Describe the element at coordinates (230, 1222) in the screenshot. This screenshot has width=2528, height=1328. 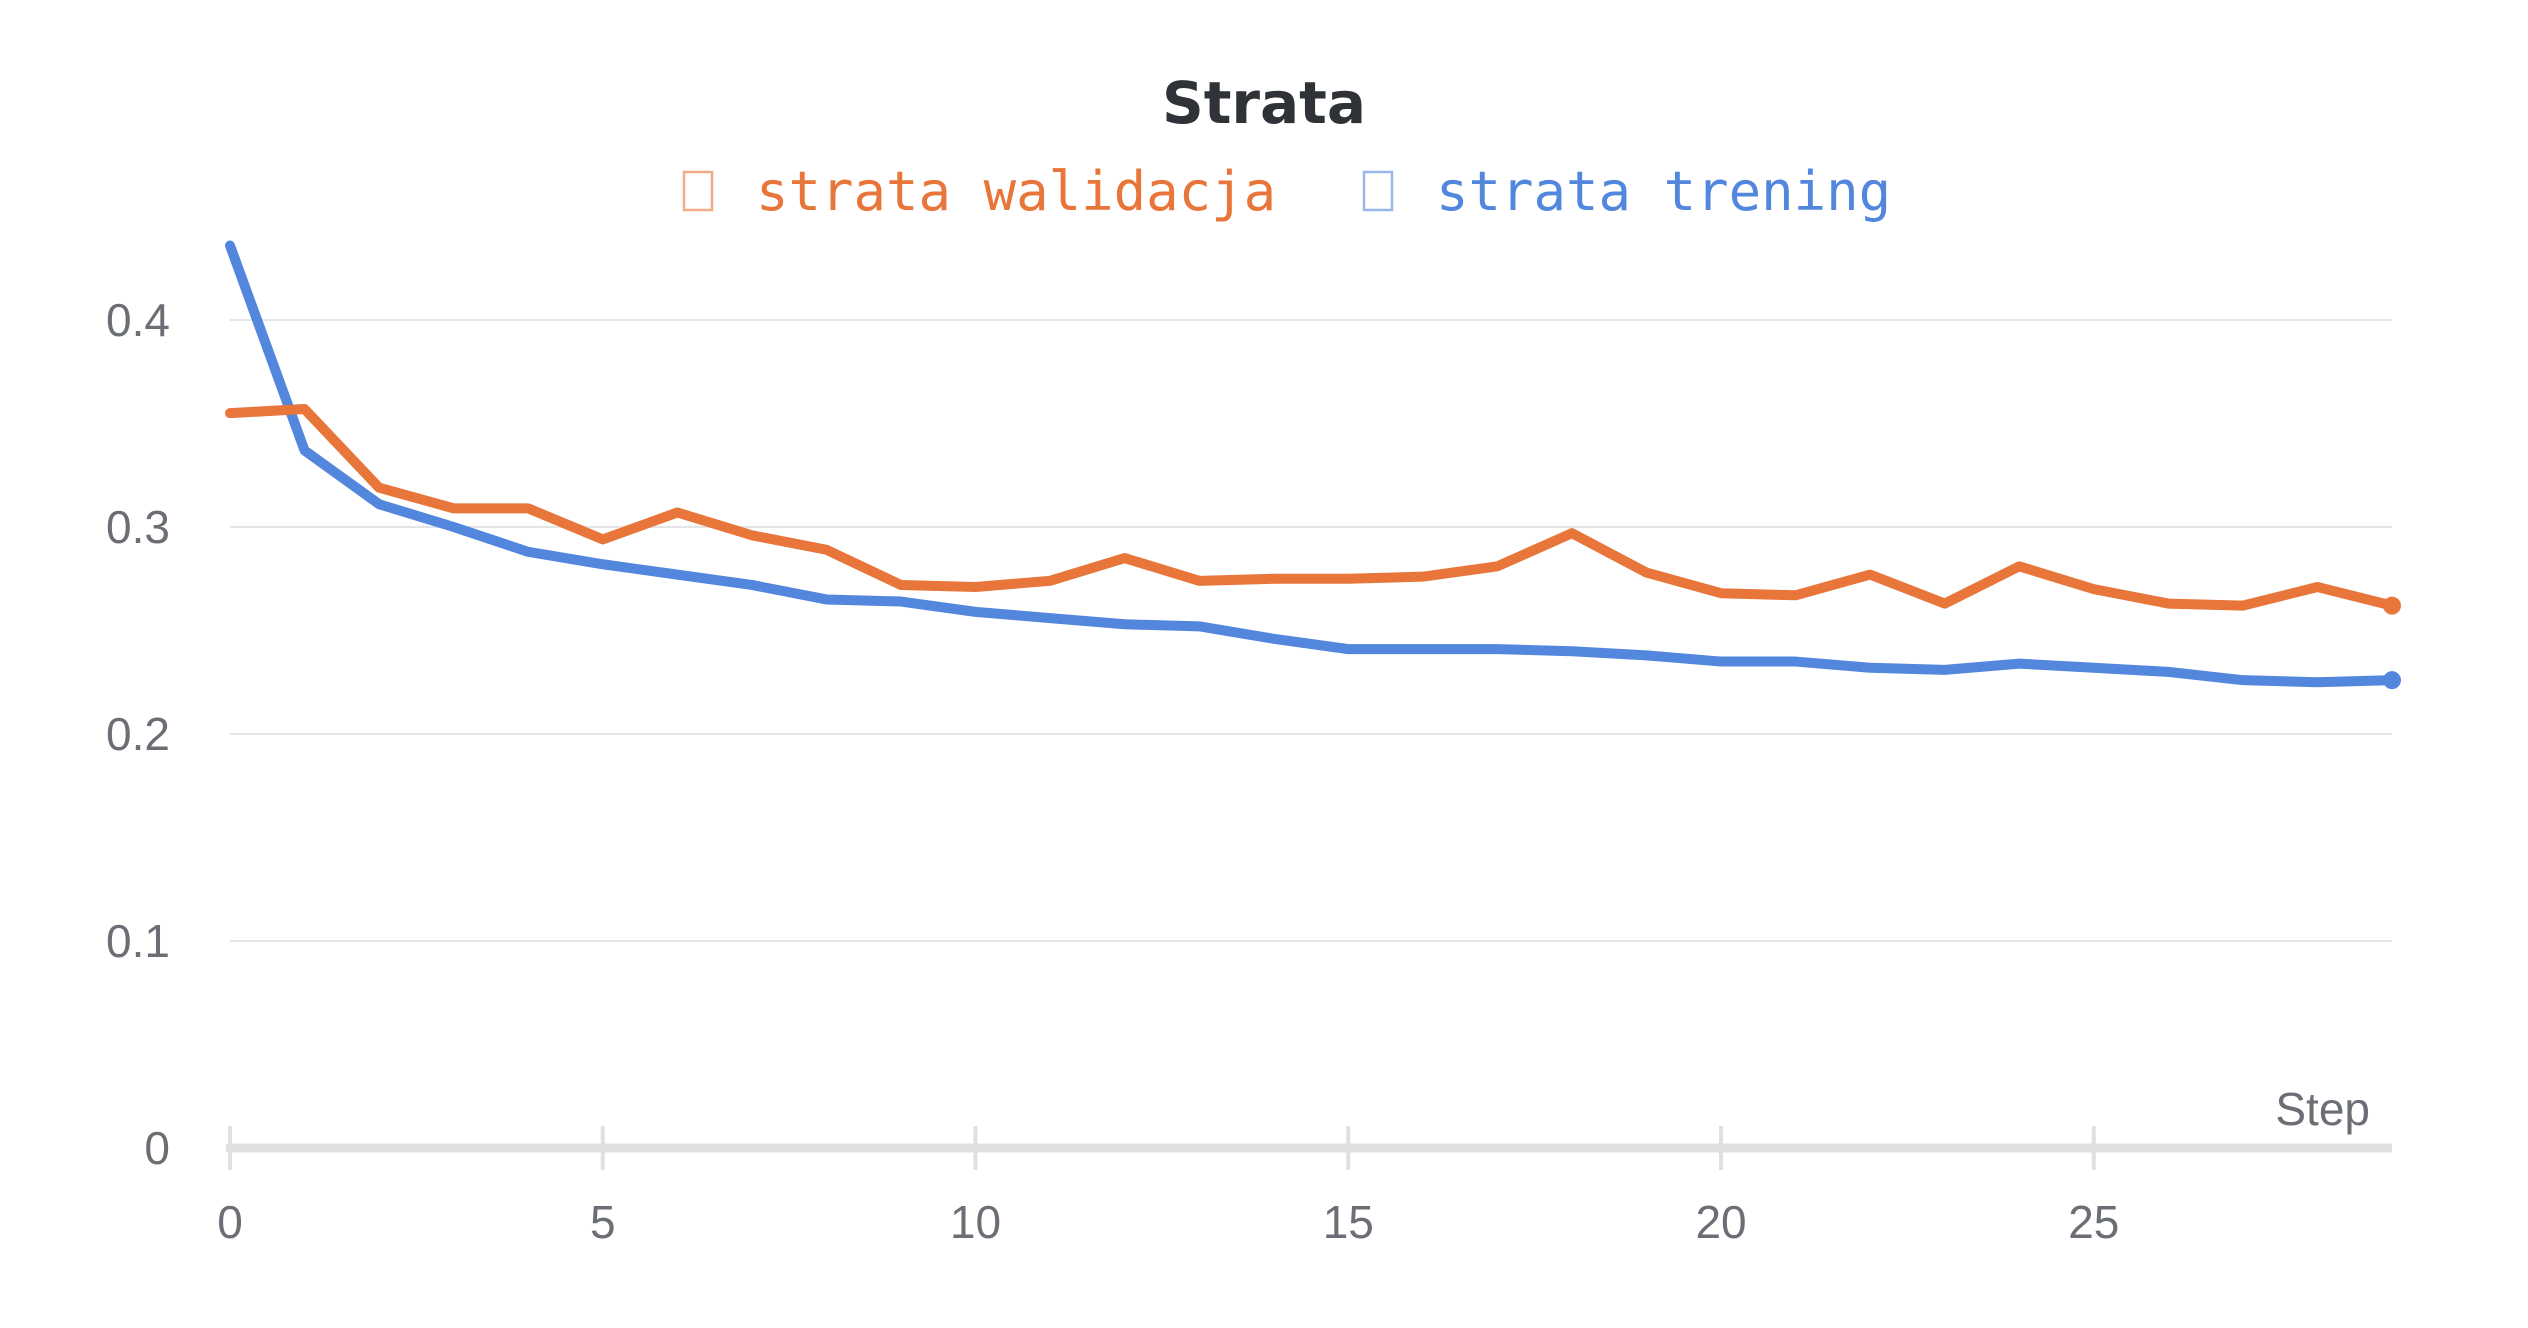
I see `x-tick-label: 0` at that location.